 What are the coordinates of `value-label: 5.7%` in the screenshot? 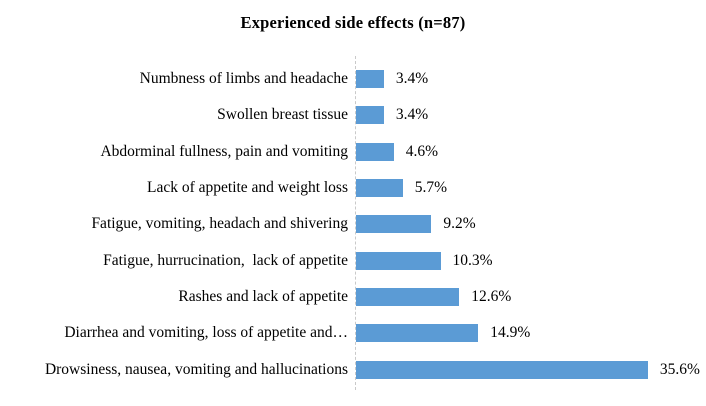 It's located at (430, 188).